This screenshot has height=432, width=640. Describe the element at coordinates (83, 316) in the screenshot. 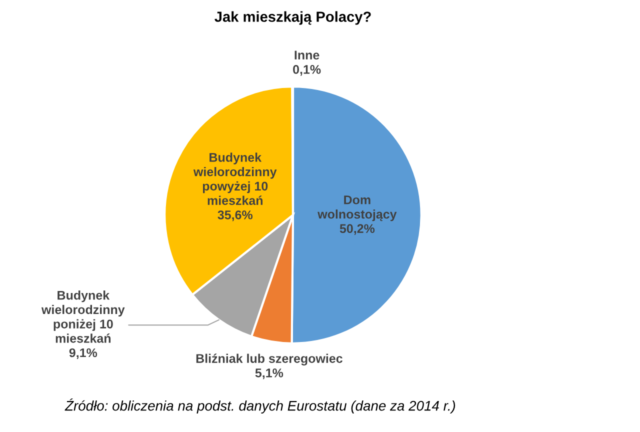

I see `slice-label: Budynek wielorodzinny poniżej 10 mieszkań` at that location.